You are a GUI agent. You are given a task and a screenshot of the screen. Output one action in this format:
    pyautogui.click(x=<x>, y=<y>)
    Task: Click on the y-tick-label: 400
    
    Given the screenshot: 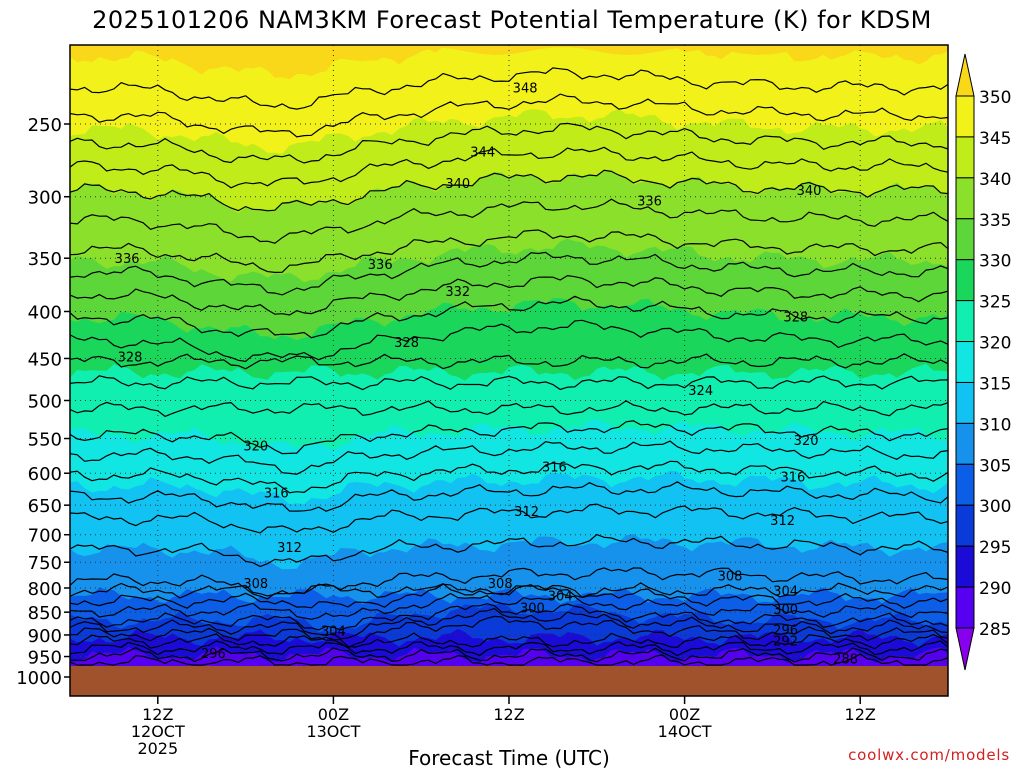 What is the action you would take?
    pyautogui.click(x=45, y=312)
    